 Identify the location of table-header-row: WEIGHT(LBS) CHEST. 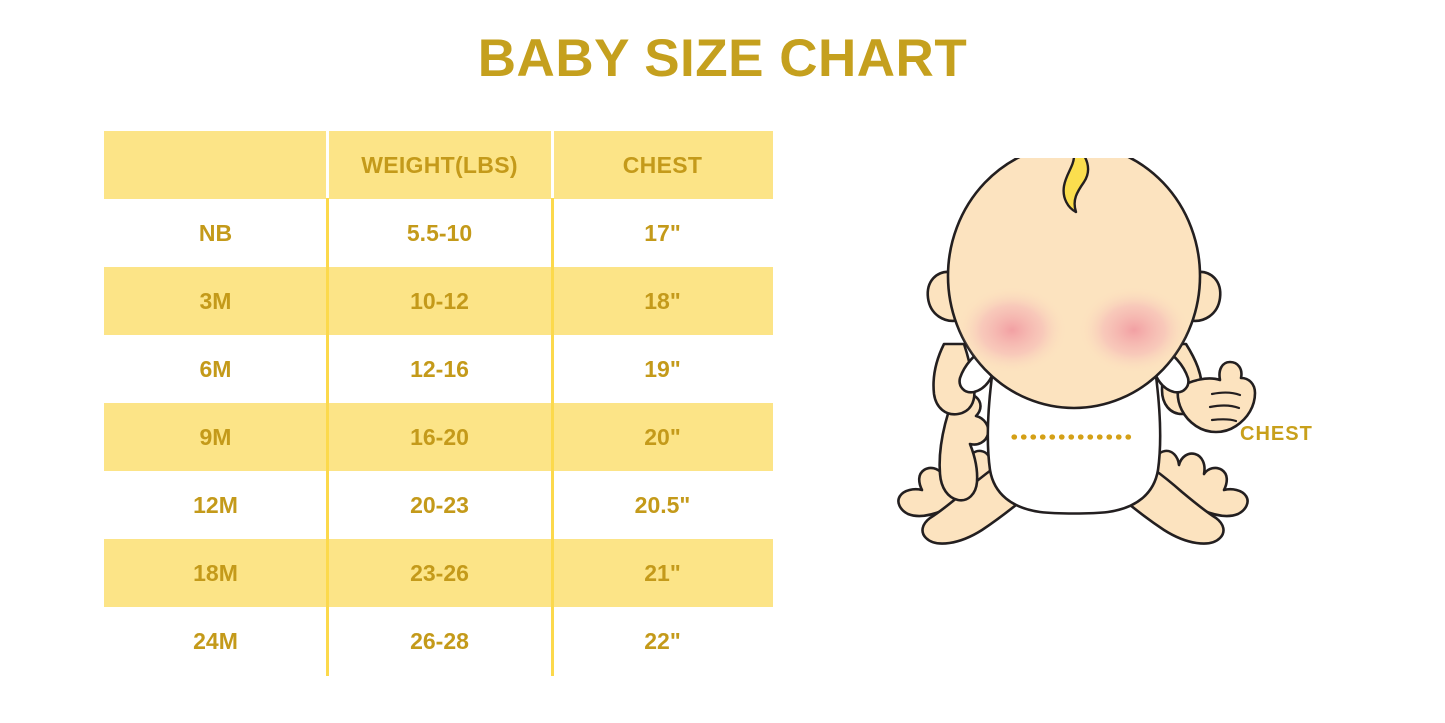
(438, 165).